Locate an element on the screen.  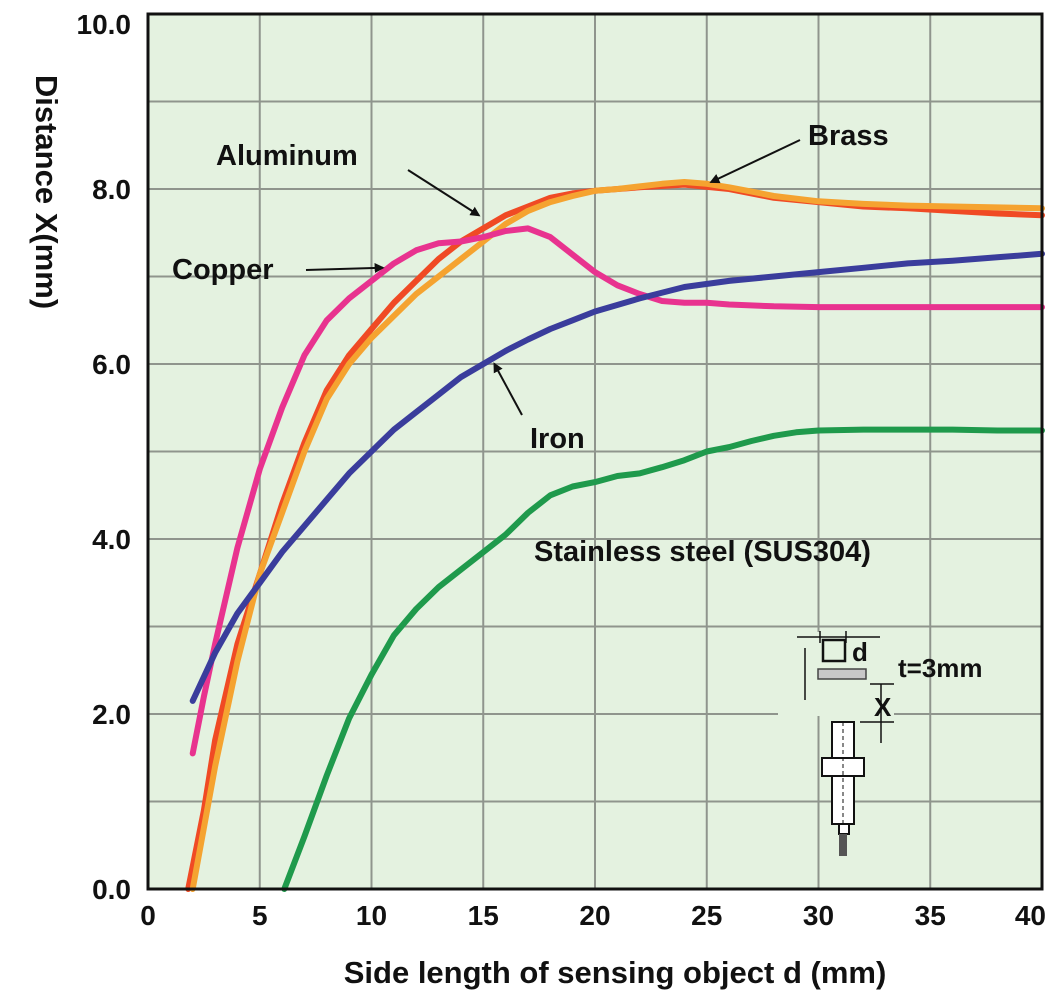
annotation-label-aluminum: Aluminum is located at coordinates (287, 156).